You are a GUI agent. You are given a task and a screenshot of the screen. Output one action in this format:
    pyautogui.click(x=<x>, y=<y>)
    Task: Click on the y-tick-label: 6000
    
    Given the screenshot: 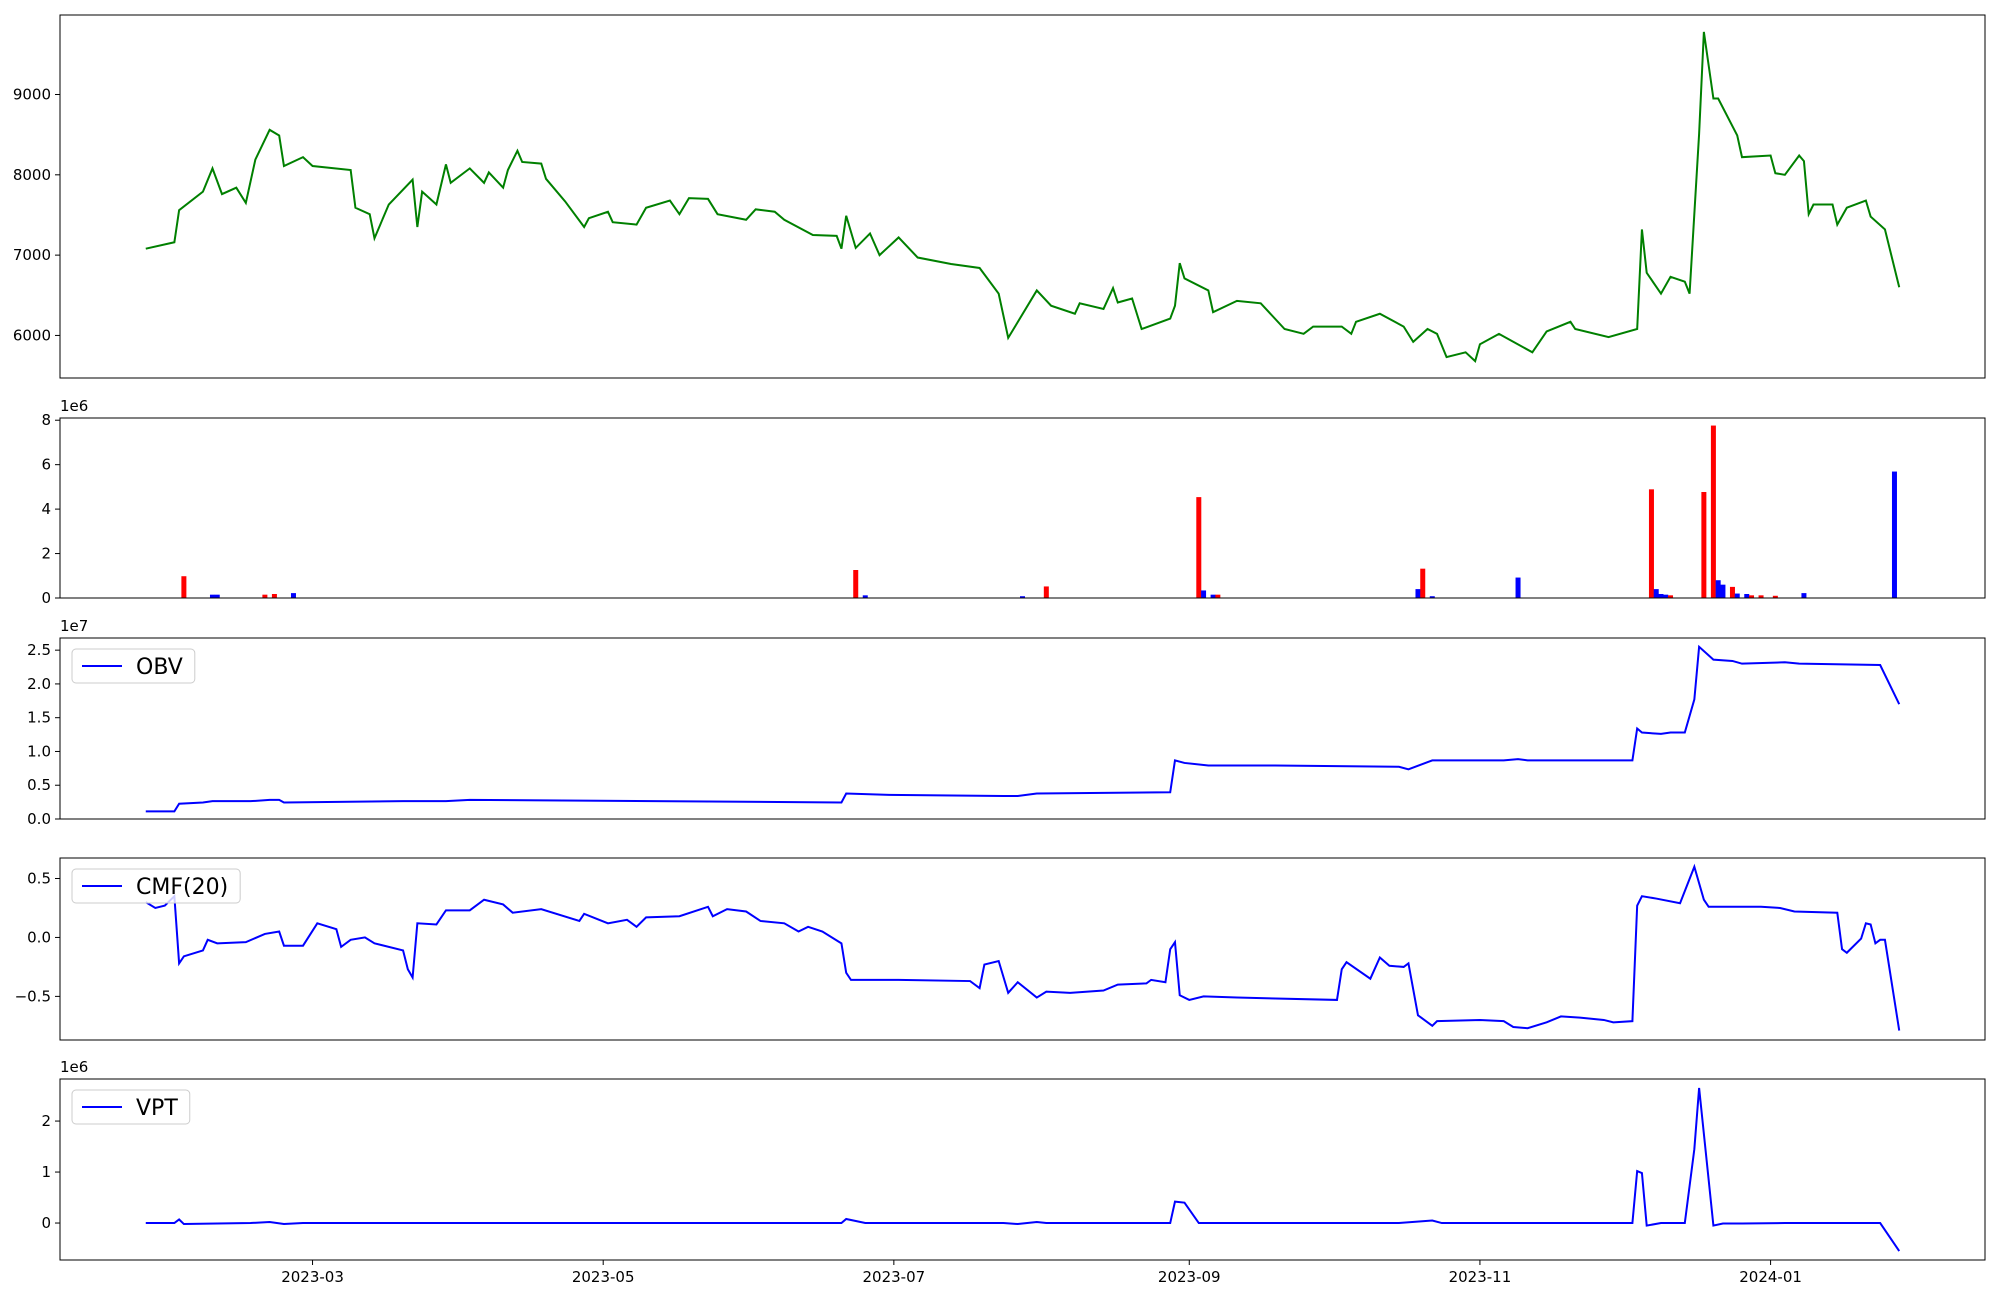 What is the action you would take?
    pyautogui.click(x=32, y=335)
    